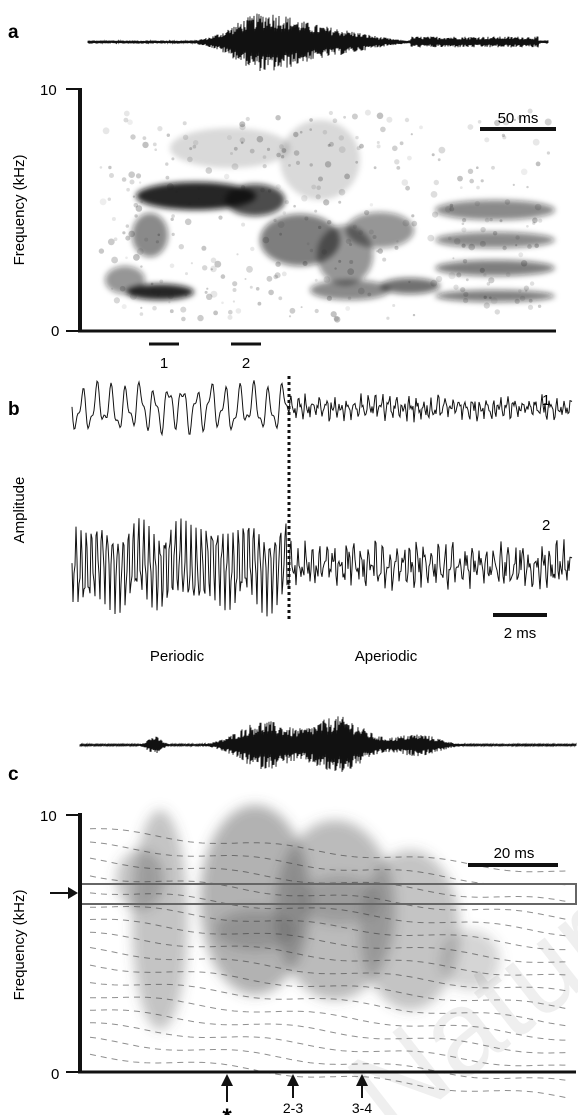  I want to click on panel-a-waveform, so click(318, 42).